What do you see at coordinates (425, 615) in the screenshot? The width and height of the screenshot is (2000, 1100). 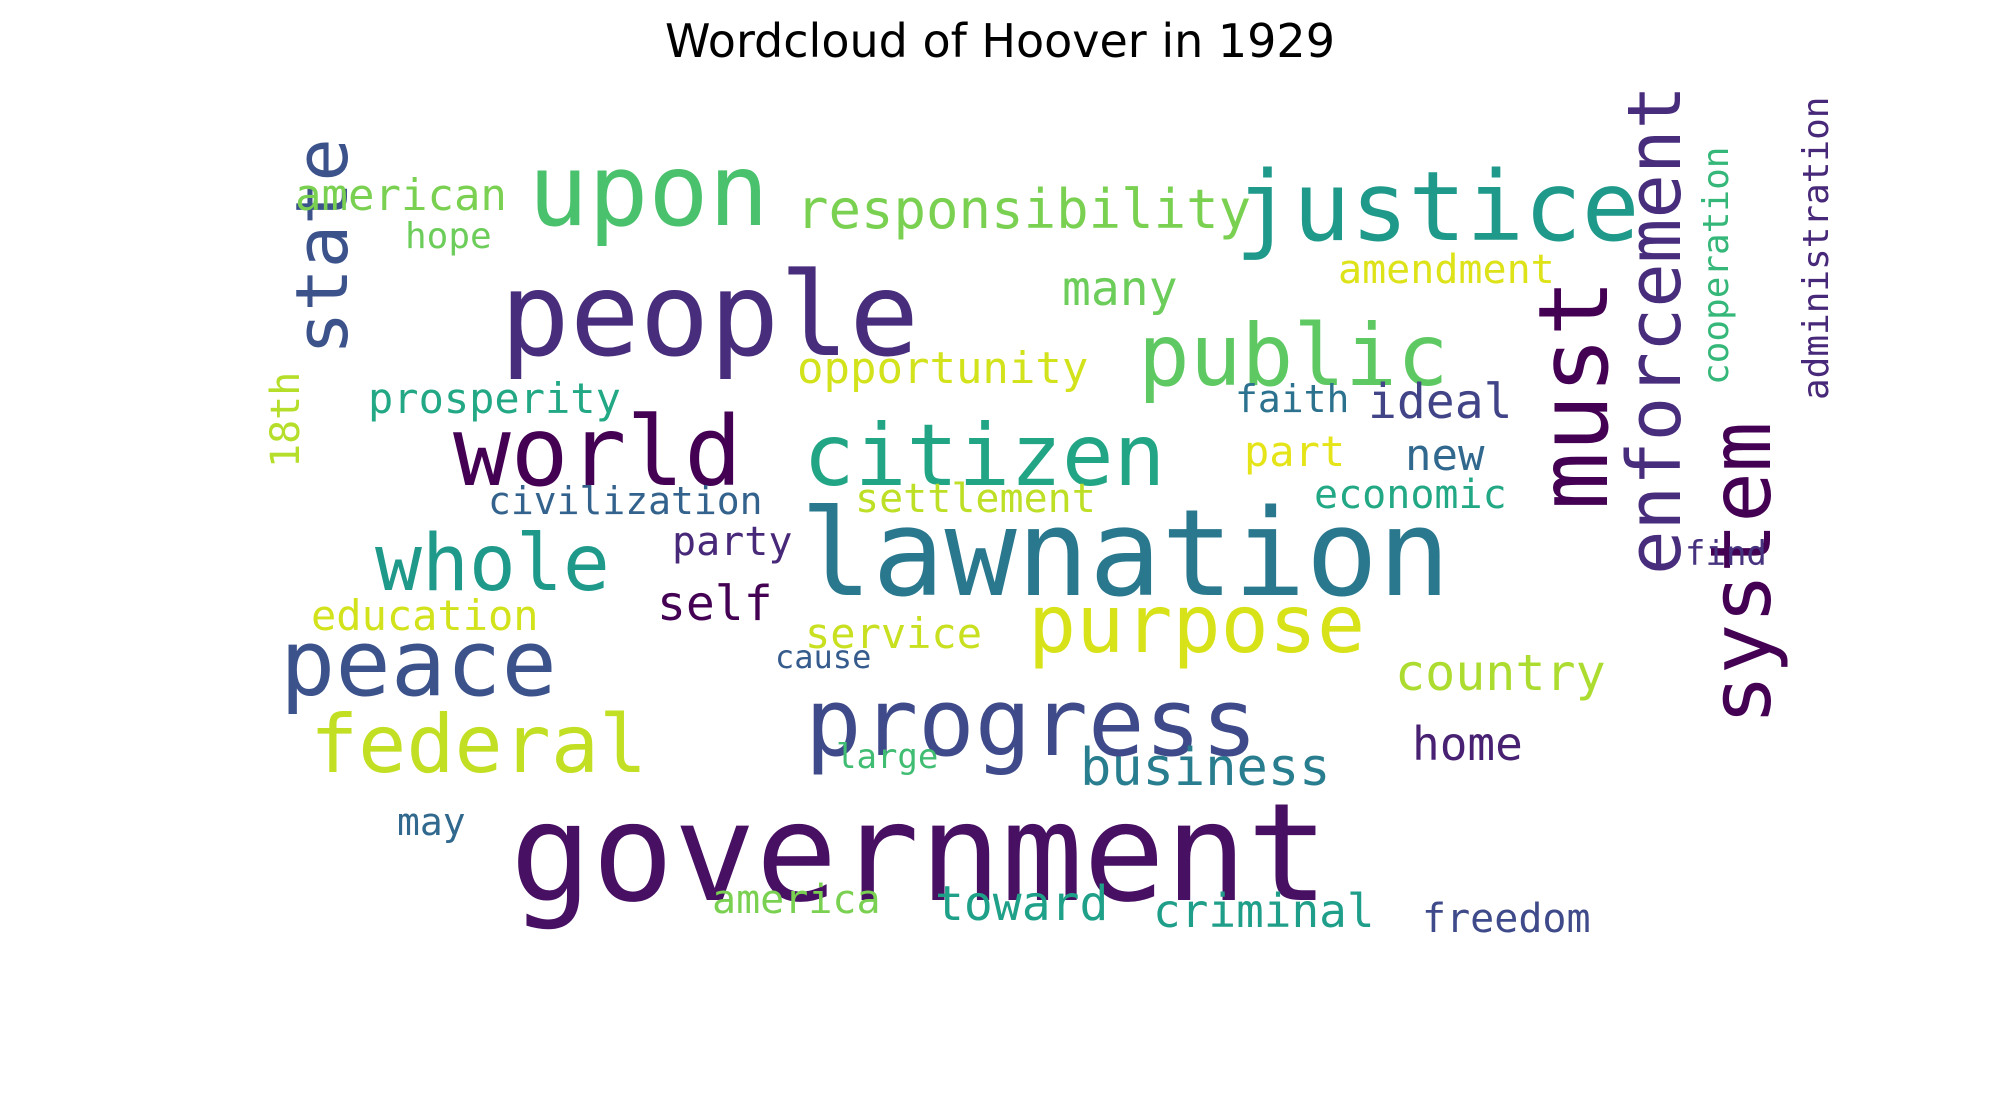 I see `word-education: education` at bounding box center [425, 615].